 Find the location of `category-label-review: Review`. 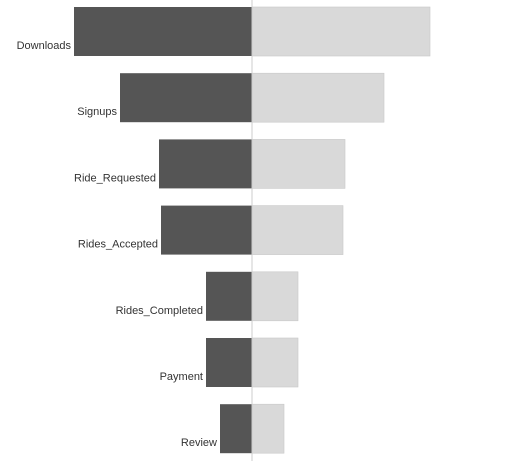

category-label-review: Review is located at coordinates (199, 443).